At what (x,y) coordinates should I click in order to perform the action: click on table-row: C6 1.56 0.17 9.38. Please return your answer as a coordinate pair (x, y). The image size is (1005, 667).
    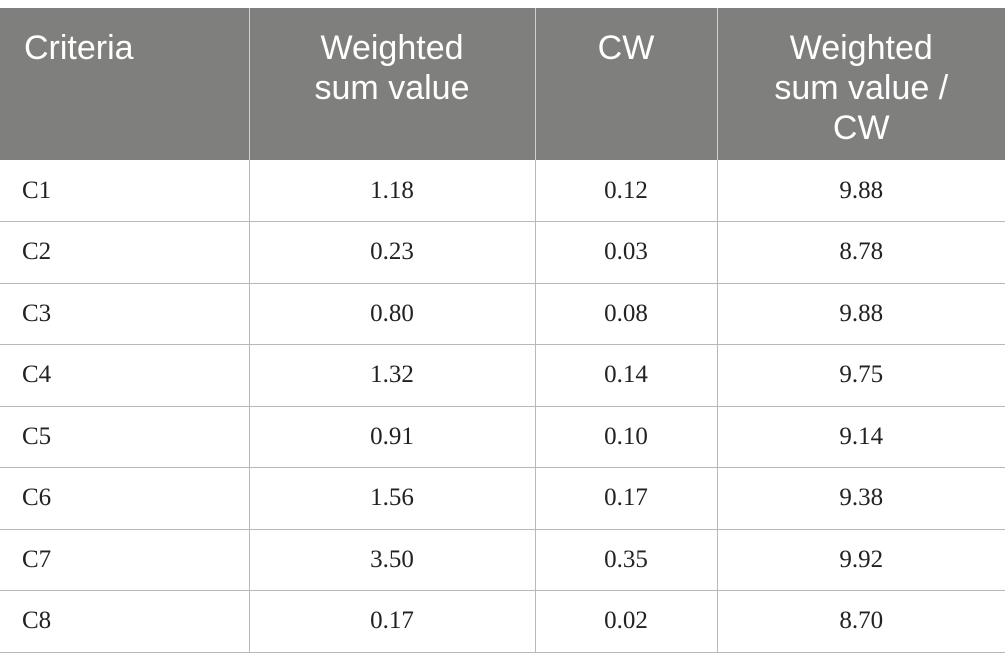
    Looking at the image, I should click on (502, 498).